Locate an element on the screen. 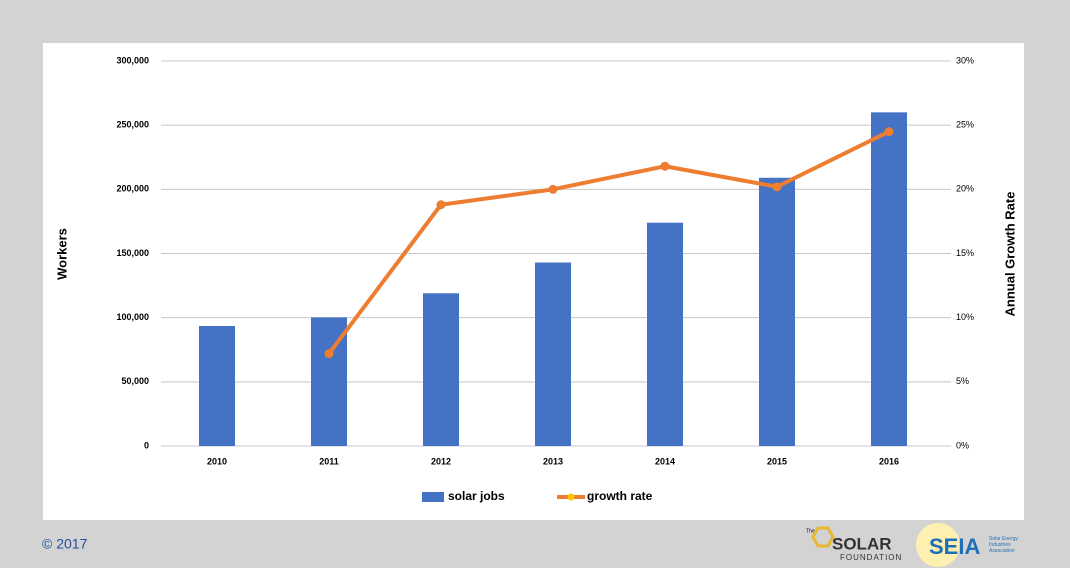  logo-text: SOLAR is located at coordinates (862, 543).